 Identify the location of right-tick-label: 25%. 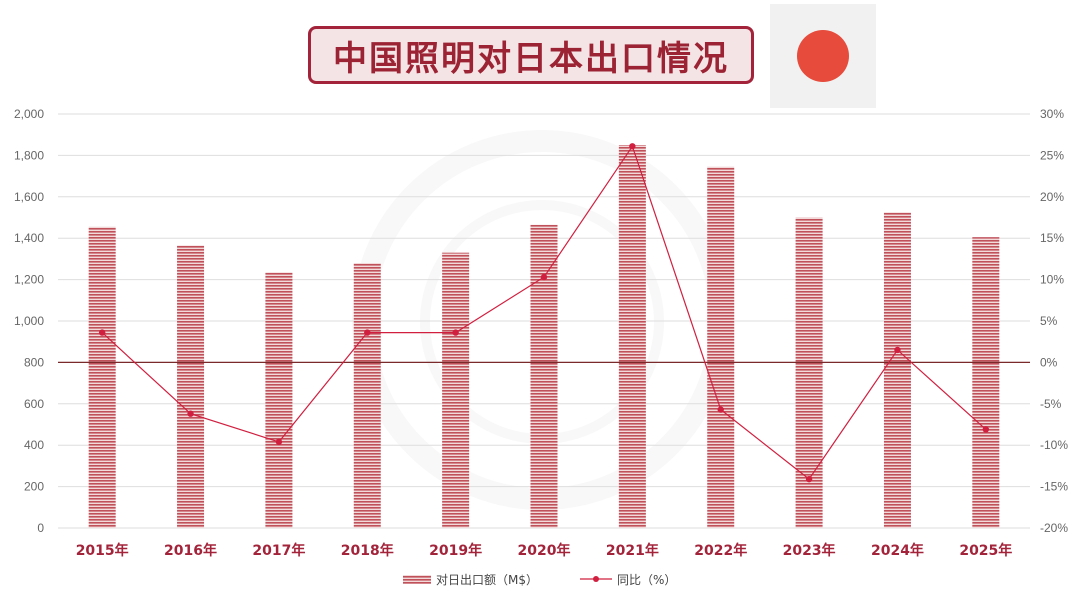
(1052, 155).